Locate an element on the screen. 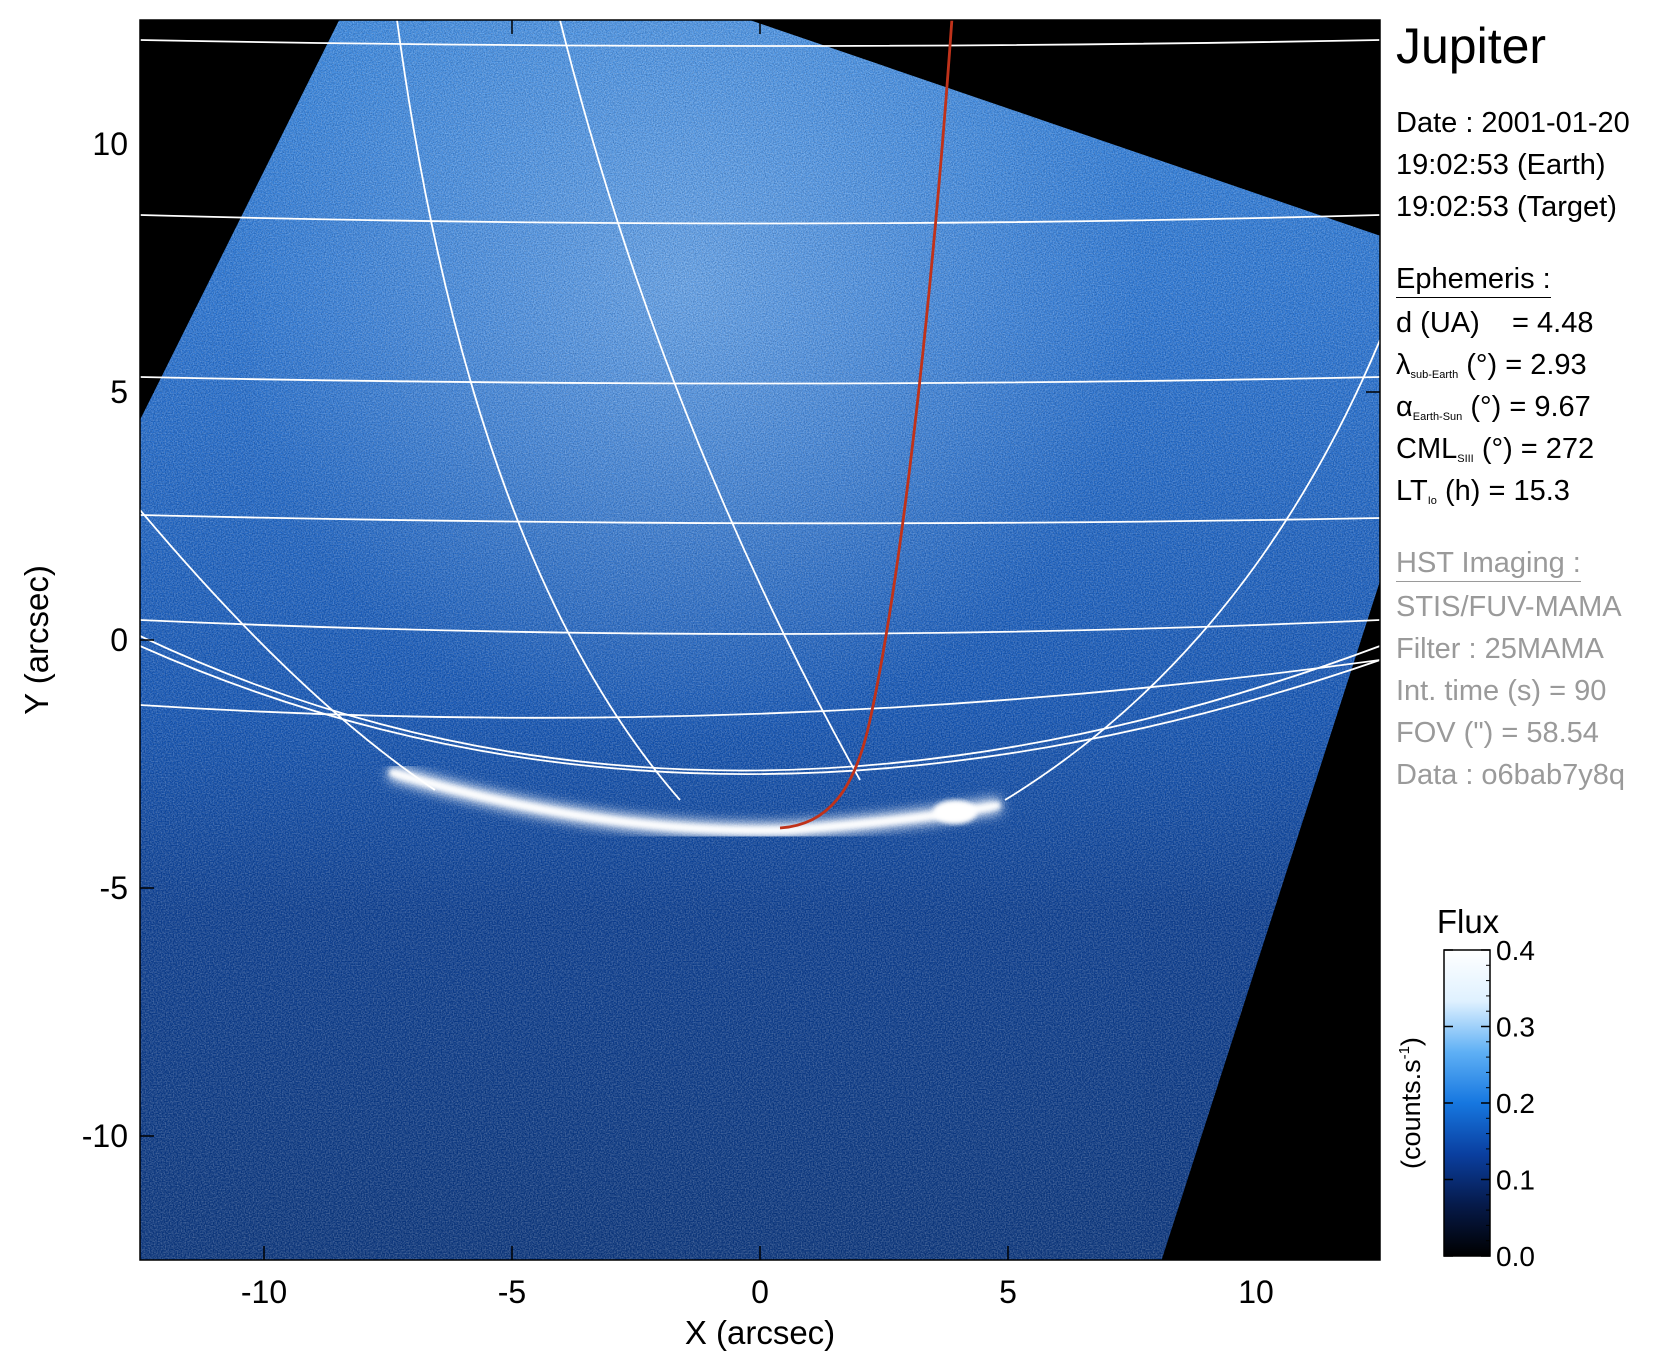  x-tick-label: -5 is located at coordinates (512, 1292).